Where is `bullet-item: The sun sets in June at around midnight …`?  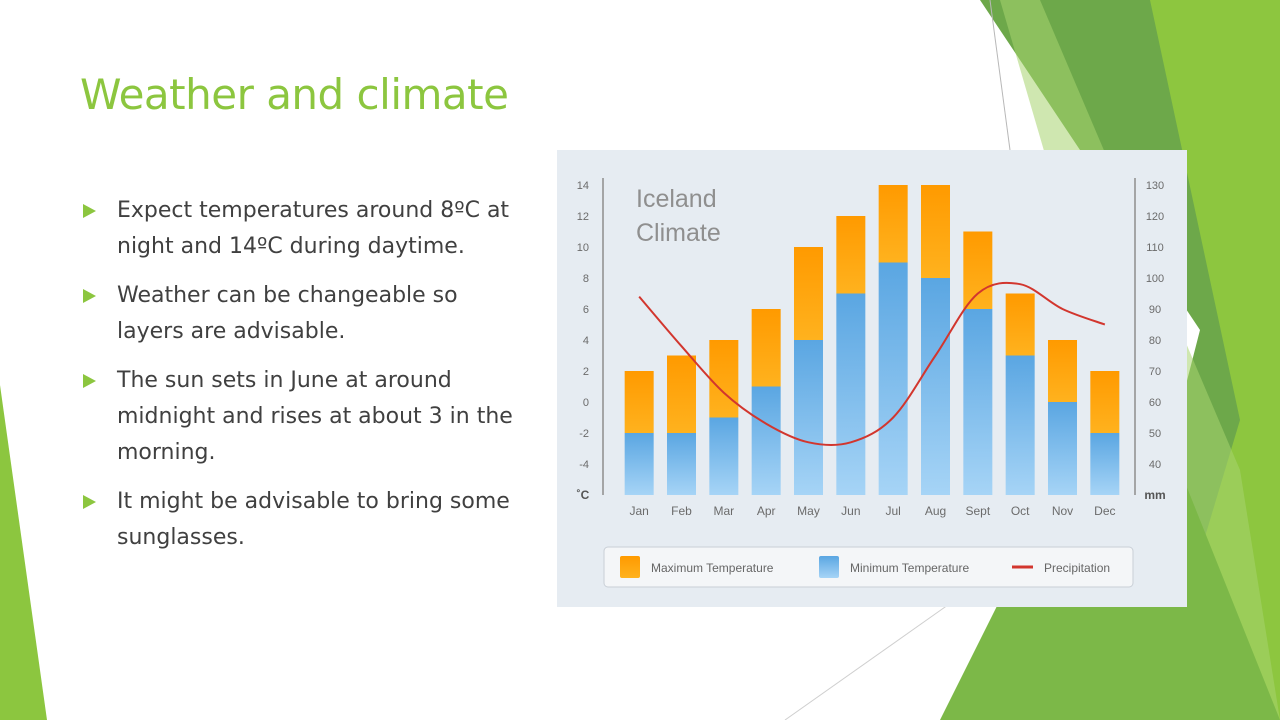
bullet-item: The sun sets in June at around midnight … is located at coordinates (302, 417).